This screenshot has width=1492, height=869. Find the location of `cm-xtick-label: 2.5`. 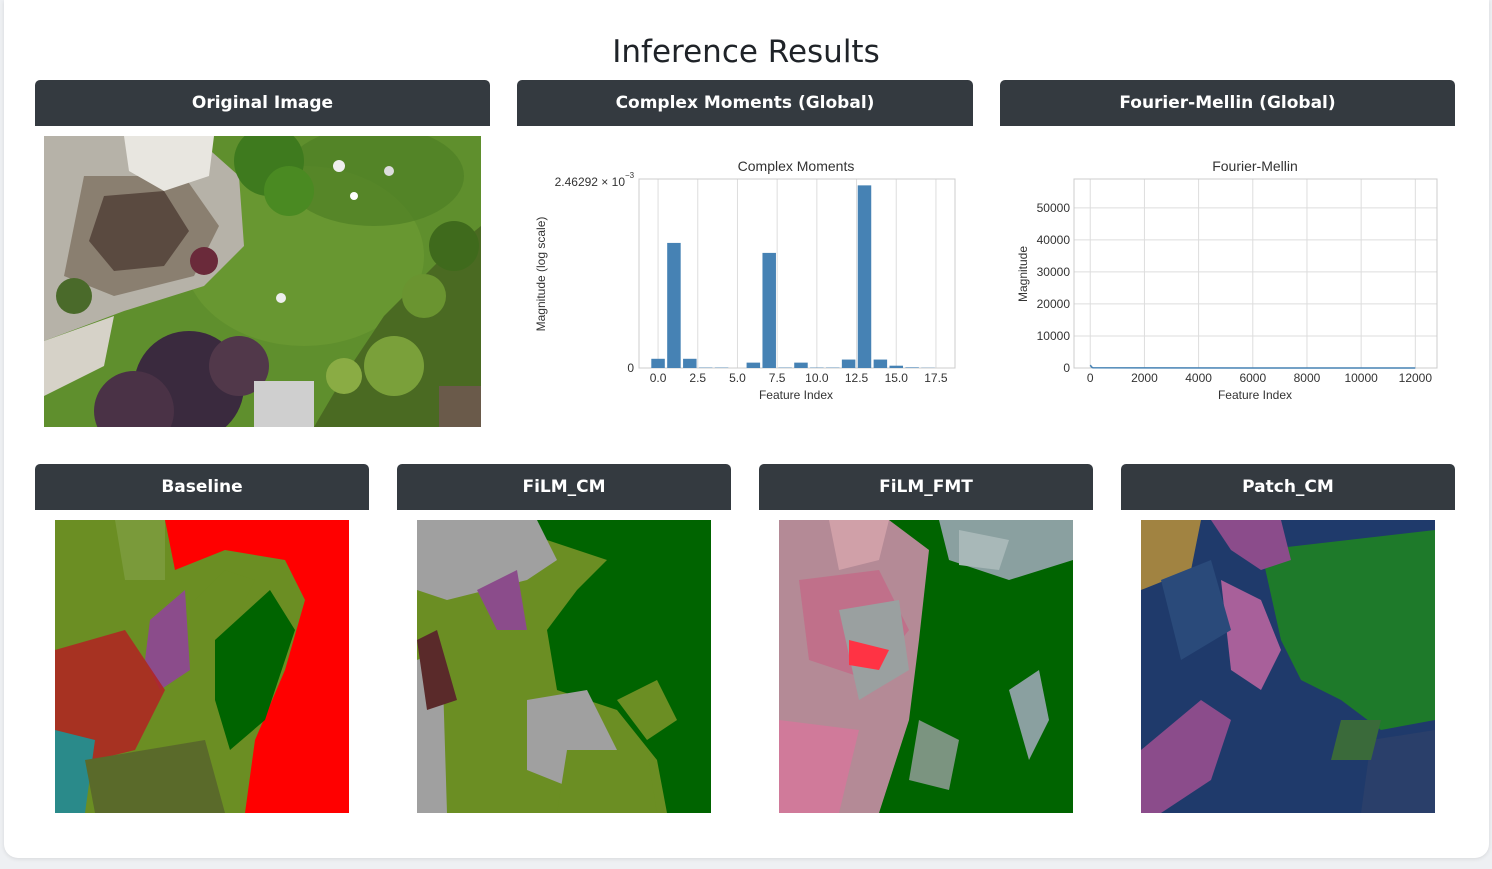

cm-xtick-label: 2.5 is located at coordinates (697, 378).